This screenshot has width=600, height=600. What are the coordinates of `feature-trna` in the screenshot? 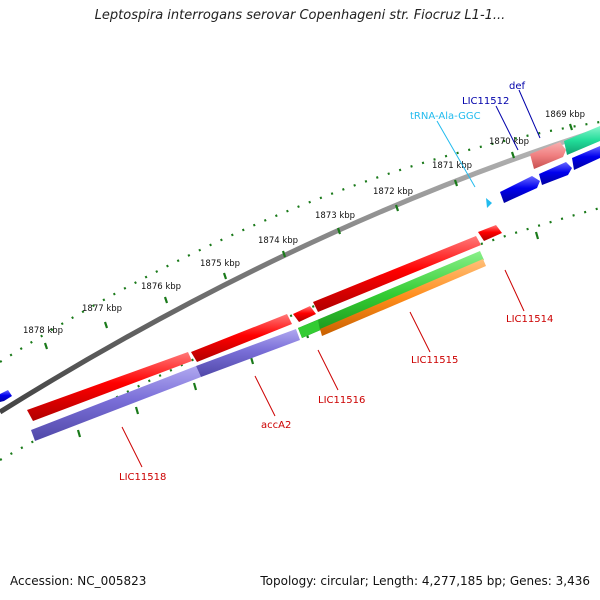 It's located at (489, 203).